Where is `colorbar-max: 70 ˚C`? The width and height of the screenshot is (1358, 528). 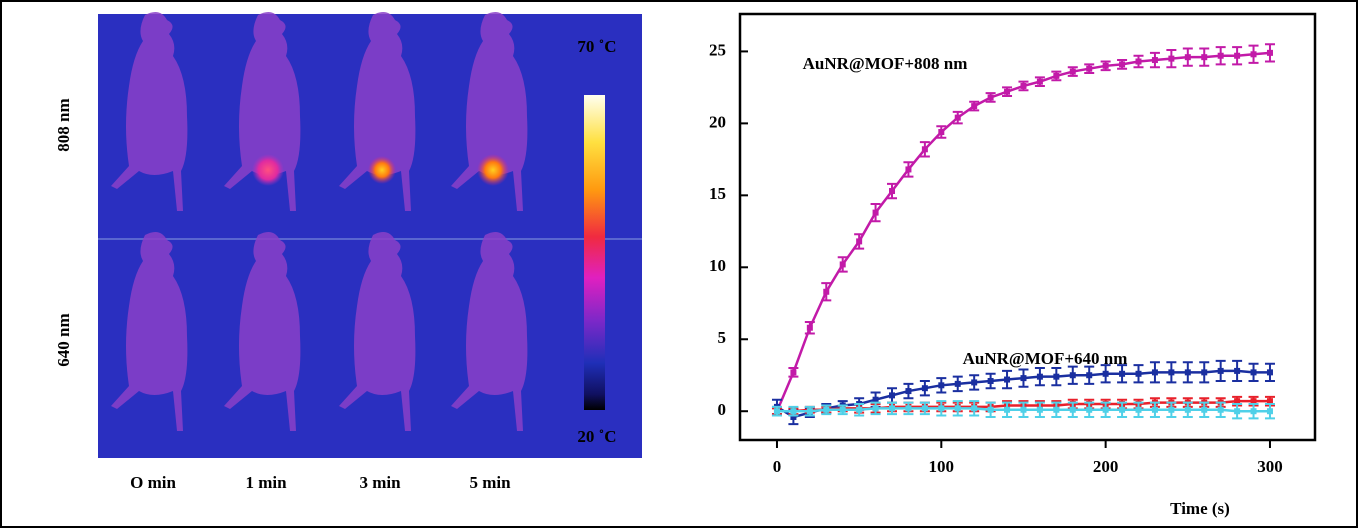
colorbar-max: 70 ˚C is located at coordinates (596, 46).